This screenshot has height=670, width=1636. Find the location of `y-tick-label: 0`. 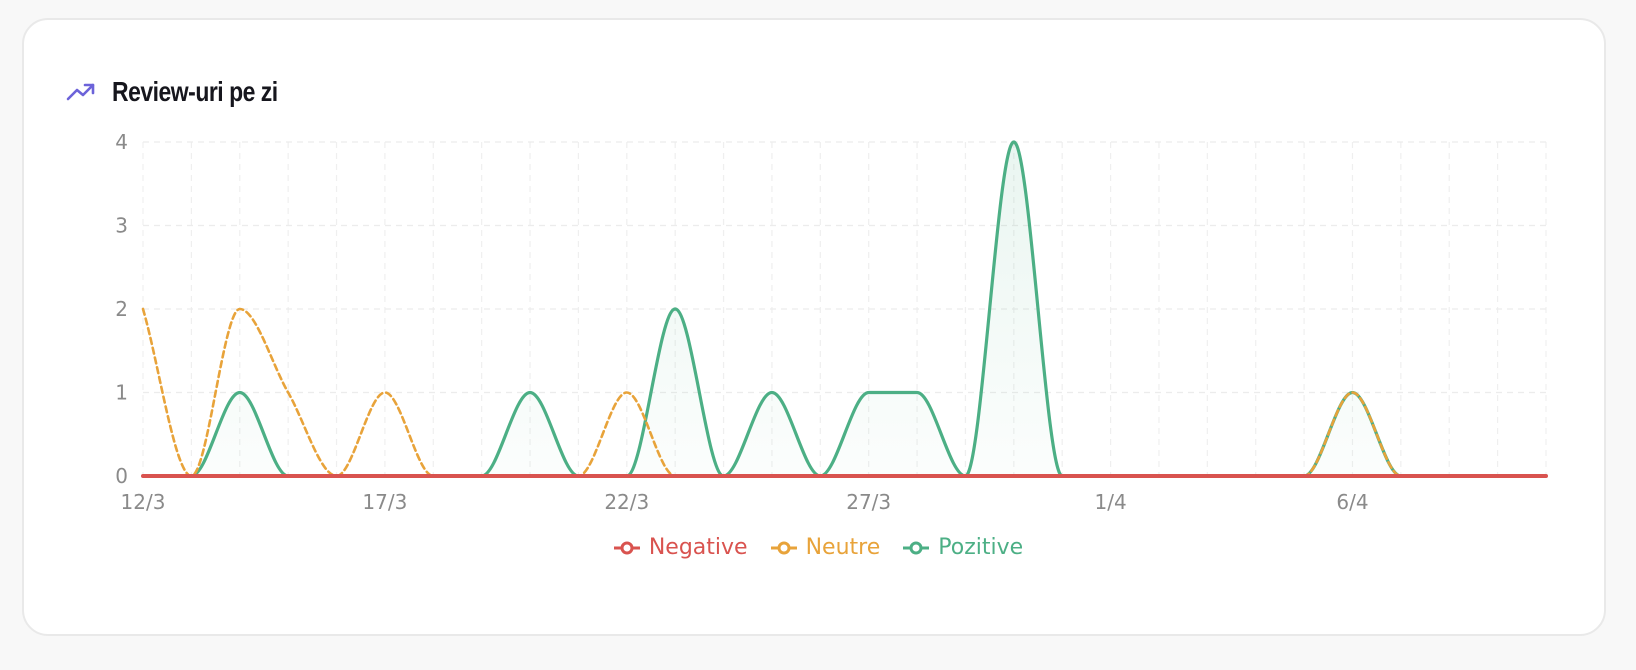

y-tick-label: 0 is located at coordinates (121, 476).